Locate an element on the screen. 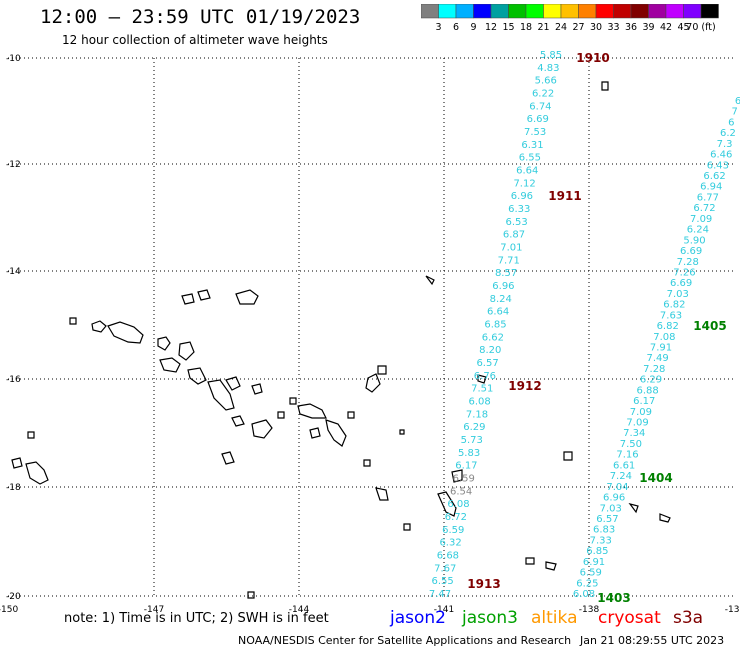 This screenshot has height=650, width=740. wave-height-value: 6.61 is located at coordinates (624, 465).